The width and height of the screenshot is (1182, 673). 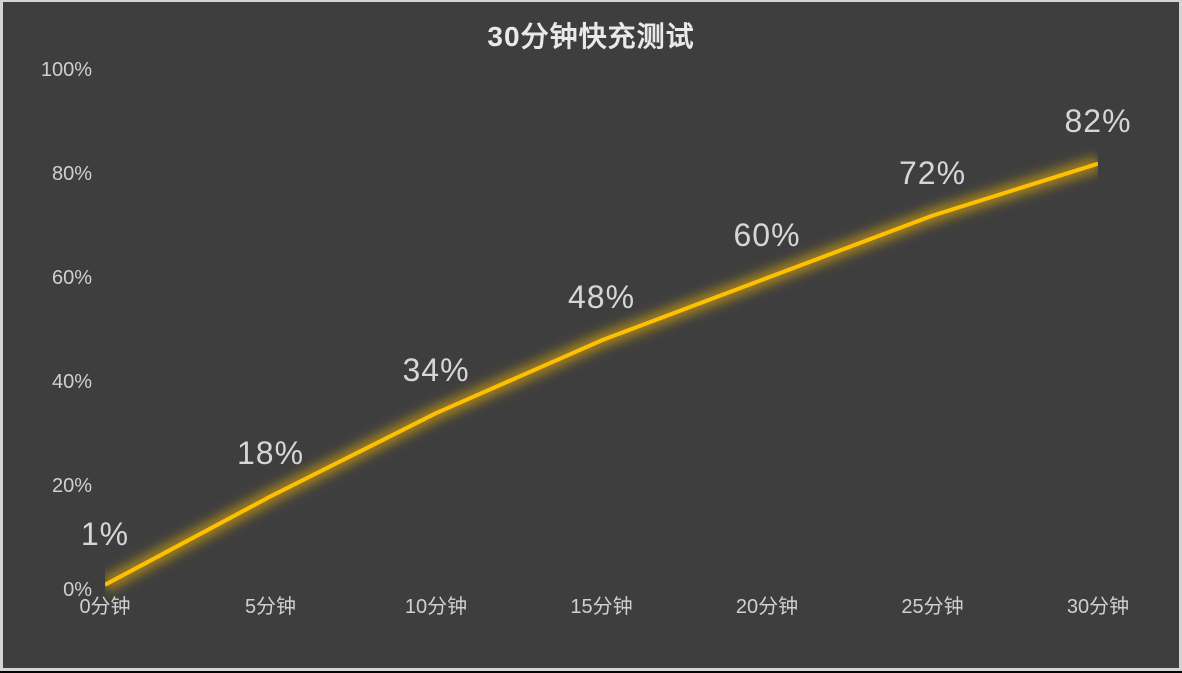 I want to click on x-axis-tick-label: 25分钟, so click(x=932, y=607).